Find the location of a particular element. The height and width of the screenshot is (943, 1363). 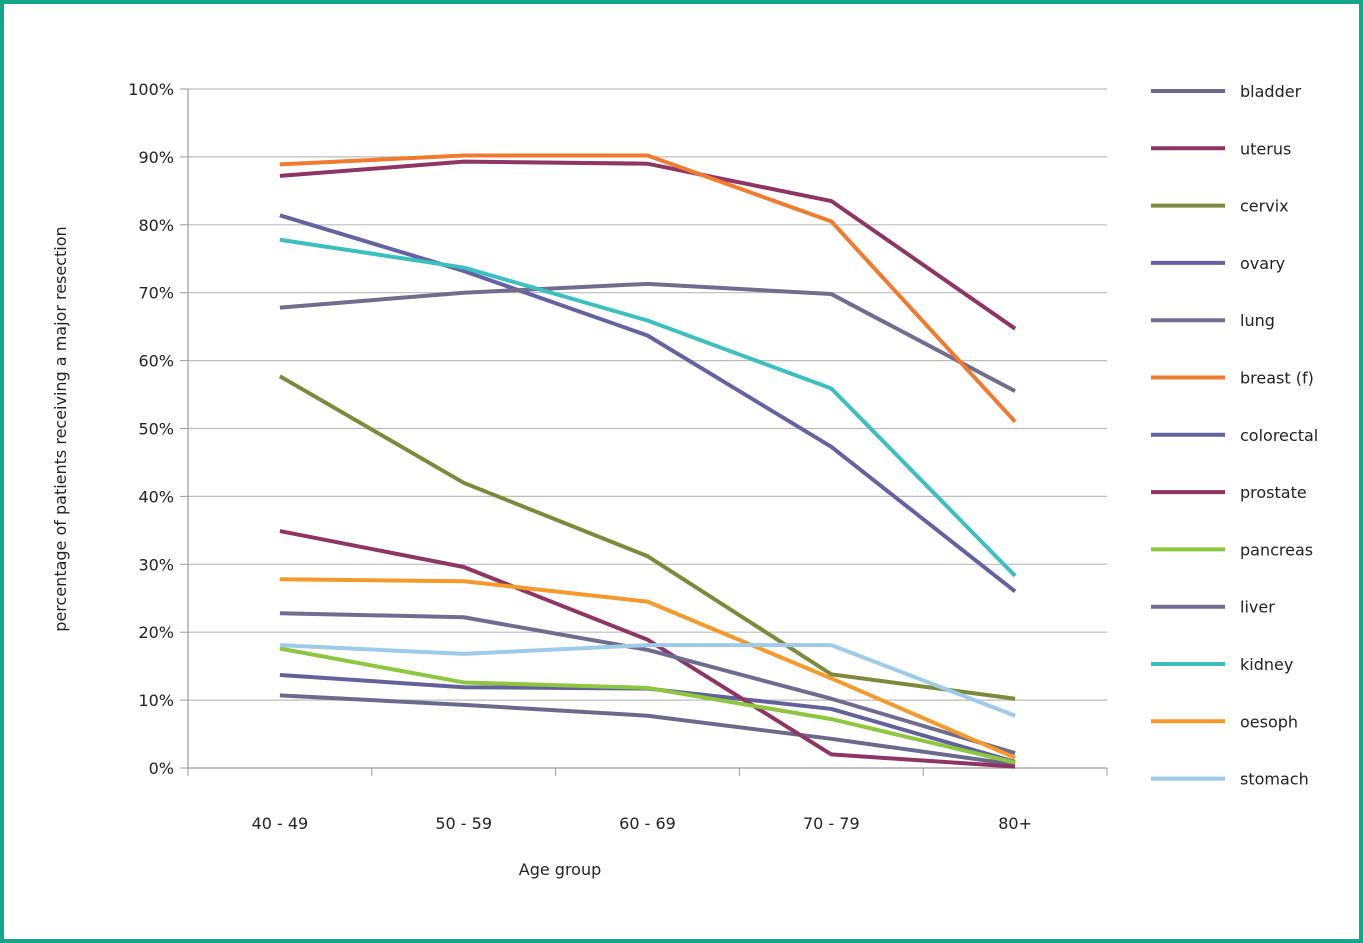

y-tick-label: 10% is located at coordinates (156, 700).